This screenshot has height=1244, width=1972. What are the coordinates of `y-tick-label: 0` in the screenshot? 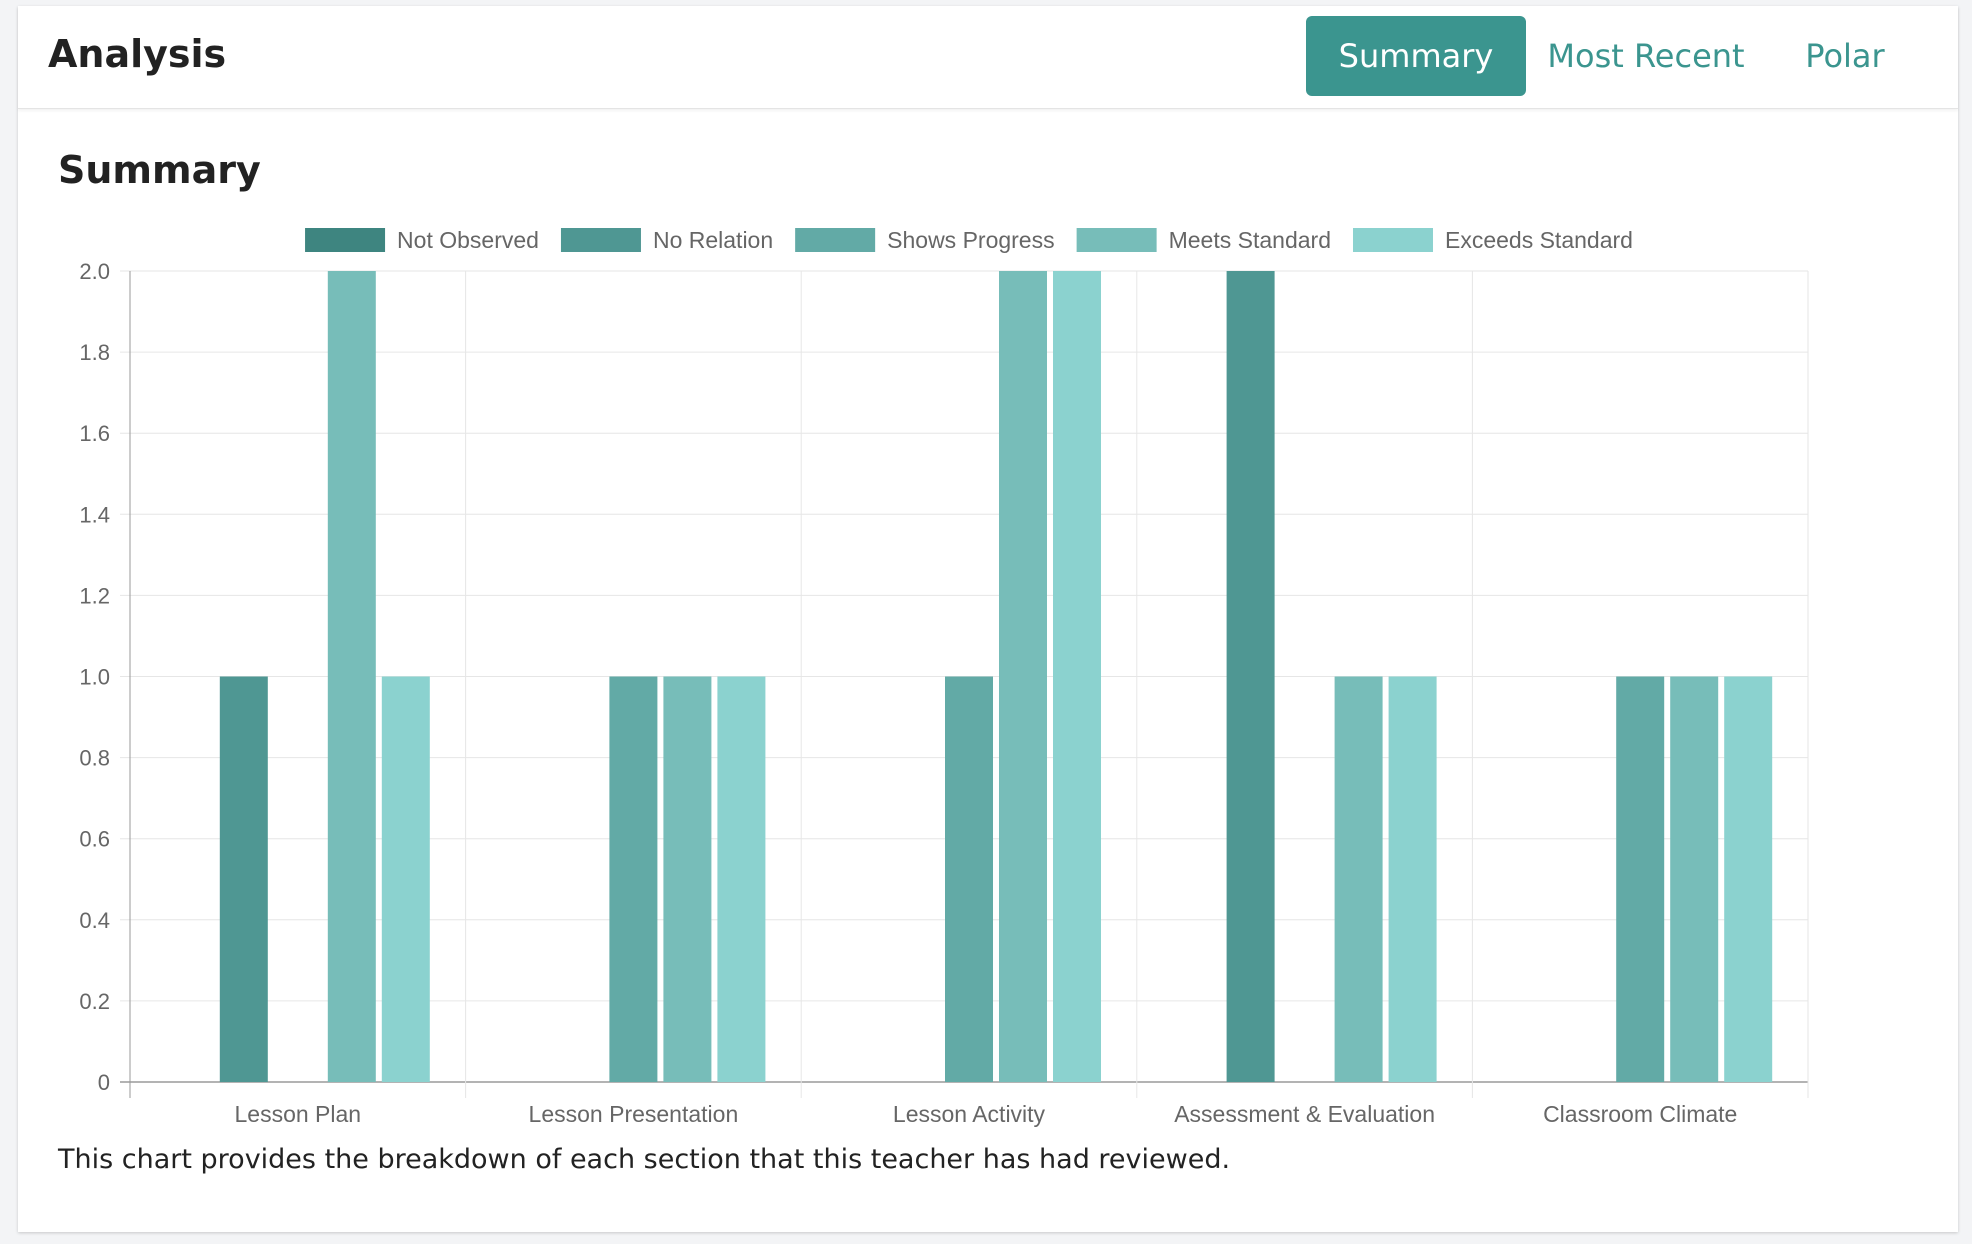 It's located at (104, 1082).